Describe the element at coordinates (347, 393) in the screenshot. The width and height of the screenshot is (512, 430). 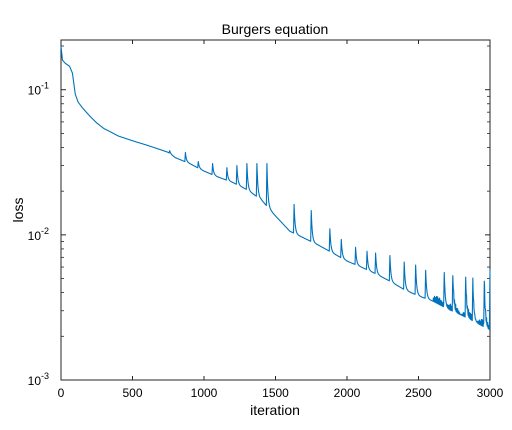
I see `x-tick-label: 2000` at that location.